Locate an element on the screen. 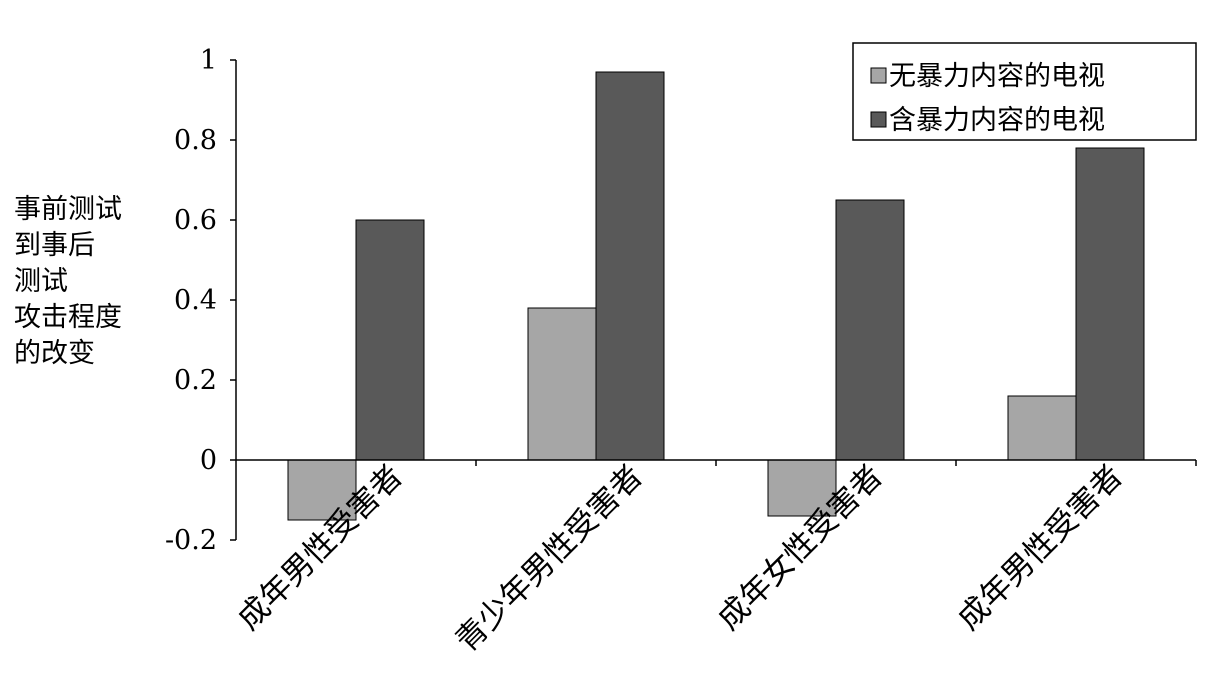 The height and width of the screenshot is (696, 1205). category-label: 成年男性受害者 is located at coordinates (1040, 547).